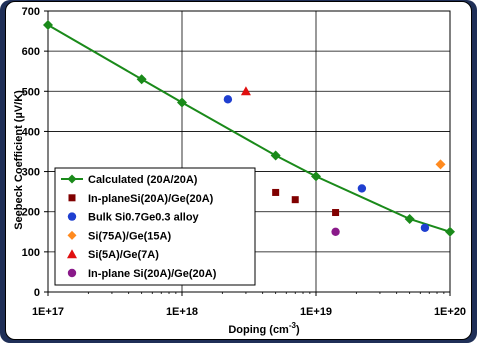 The height and width of the screenshot is (343, 477). I want to click on y-tick-label: 600, so click(31, 52).